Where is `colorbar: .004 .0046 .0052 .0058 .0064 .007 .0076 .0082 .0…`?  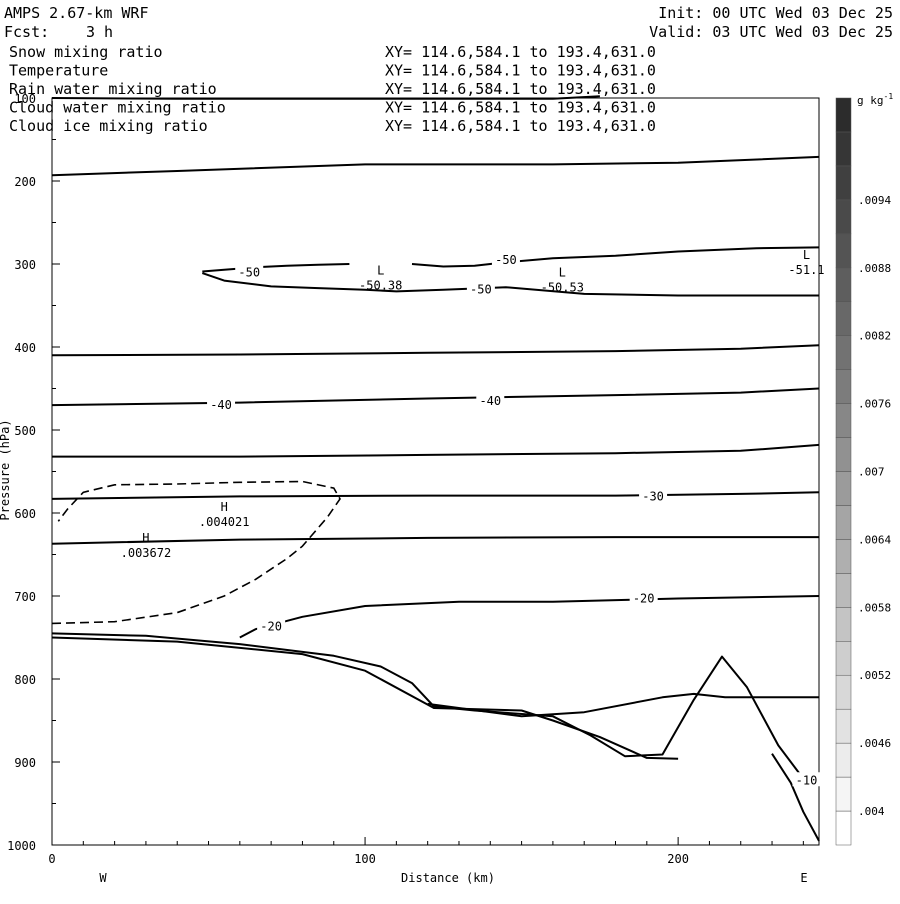
colorbar: .004 .0046 .0052 .0058 .0064 .007 .0076 .0082 .0… is located at coordinates (863, 471).